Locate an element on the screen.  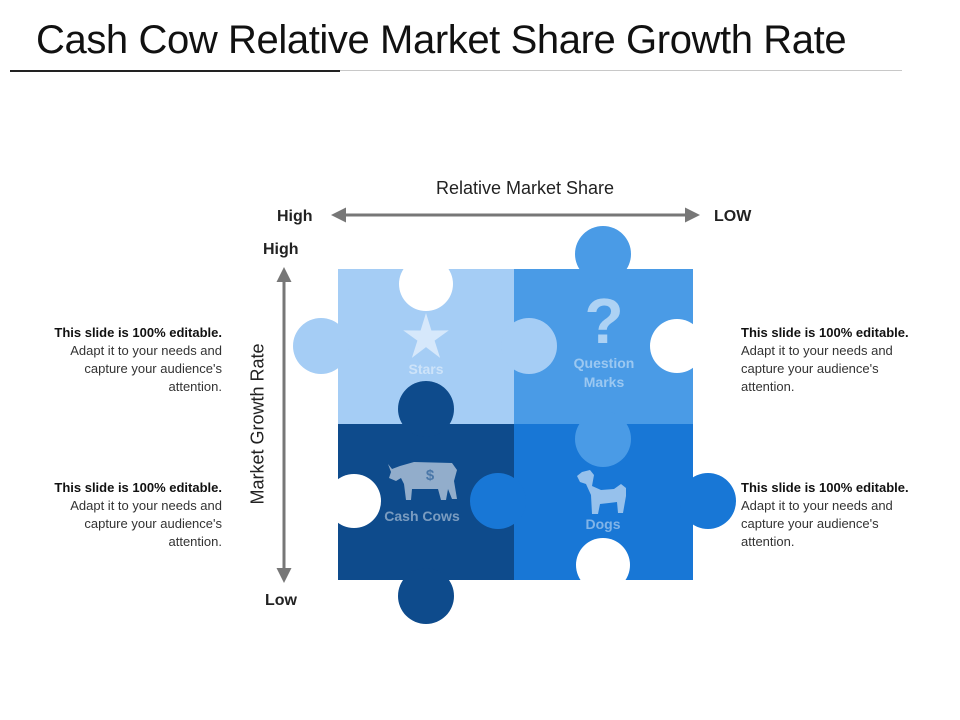
dogs-right-tab is located at coordinates (708, 501).